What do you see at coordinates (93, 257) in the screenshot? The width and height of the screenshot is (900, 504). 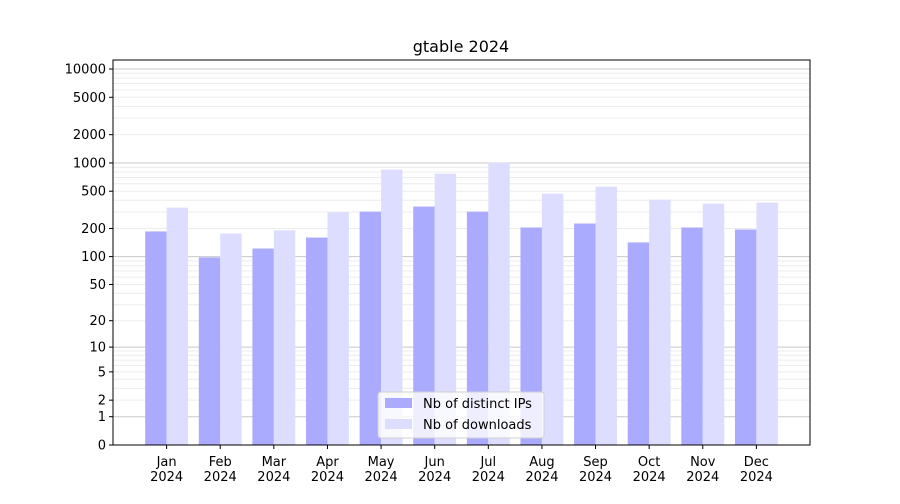 I see `y-tick-label: 100` at bounding box center [93, 257].